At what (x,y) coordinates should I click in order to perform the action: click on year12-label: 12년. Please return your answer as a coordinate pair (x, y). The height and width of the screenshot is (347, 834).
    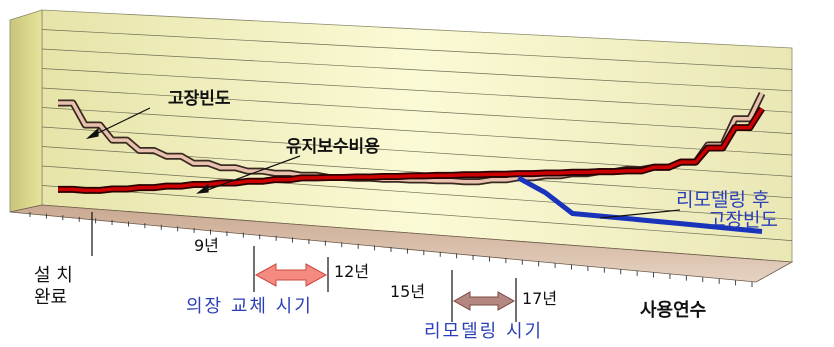
    Looking at the image, I should click on (351, 271).